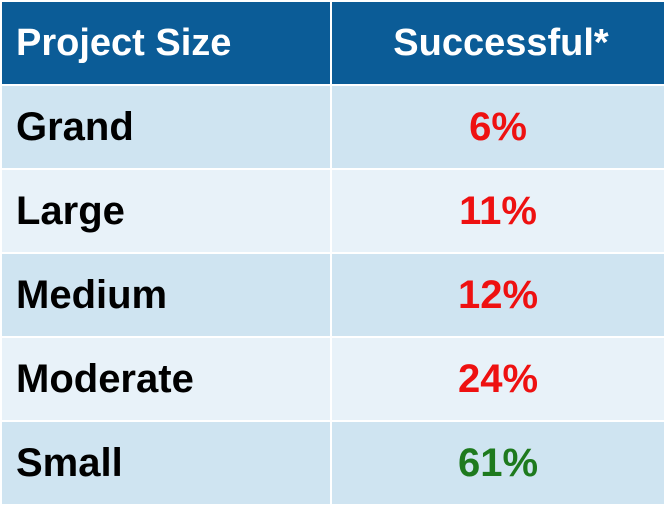 The height and width of the screenshot is (507, 668). What do you see at coordinates (498, 210) in the screenshot?
I see `success-rate-cell: 11%` at bounding box center [498, 210].